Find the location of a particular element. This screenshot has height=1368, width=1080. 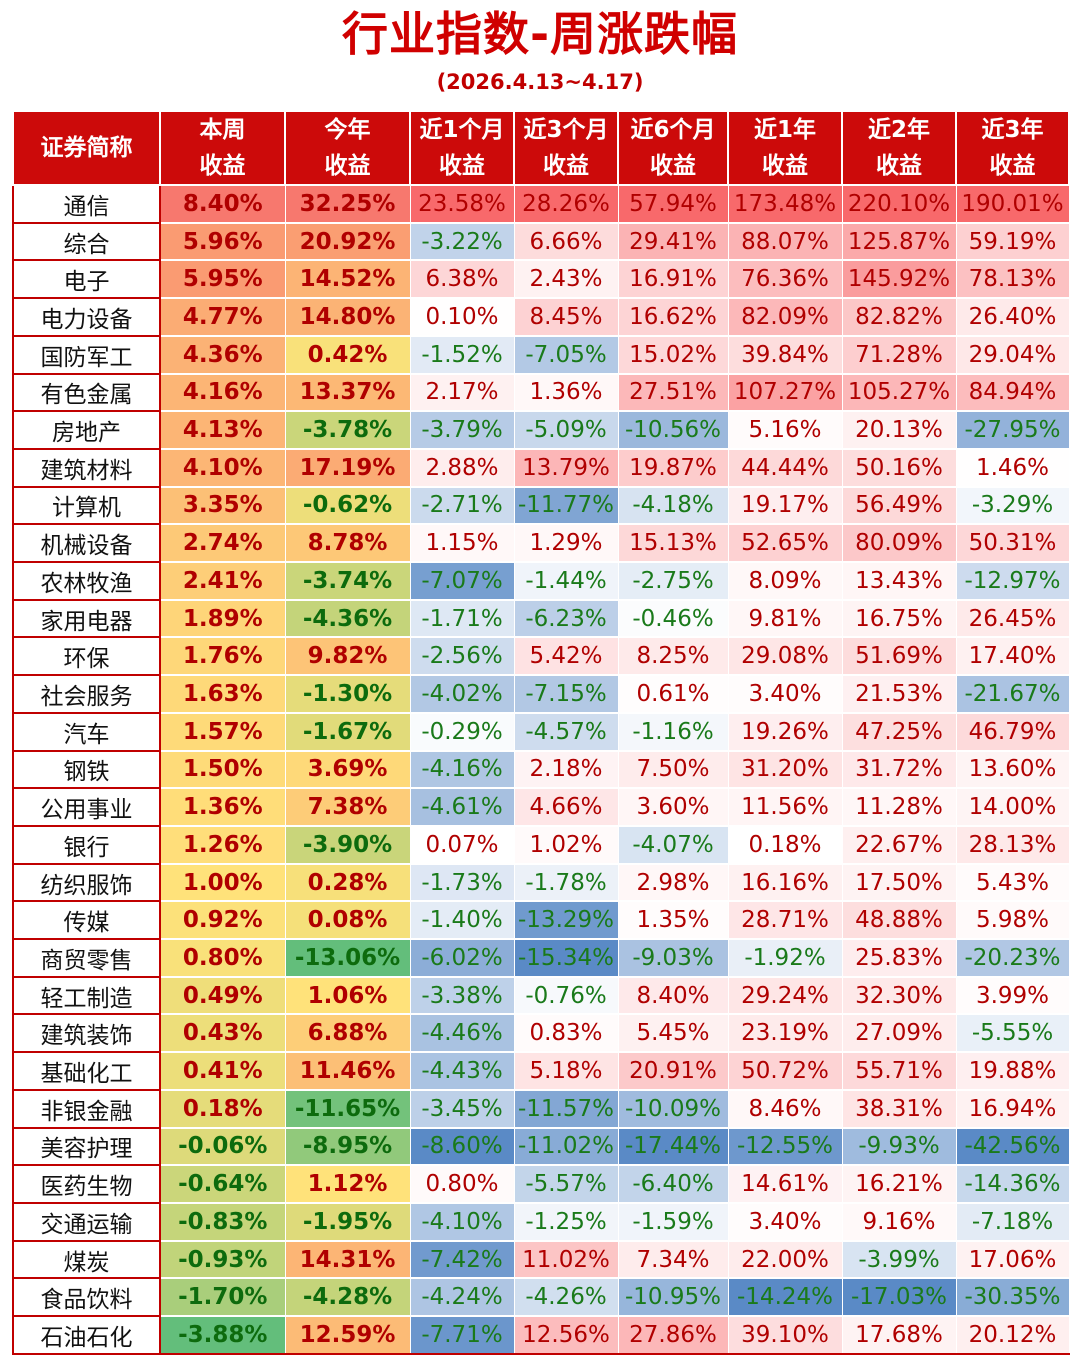

return-value-cell: 12.56% is located at coordinates (566, 1335).